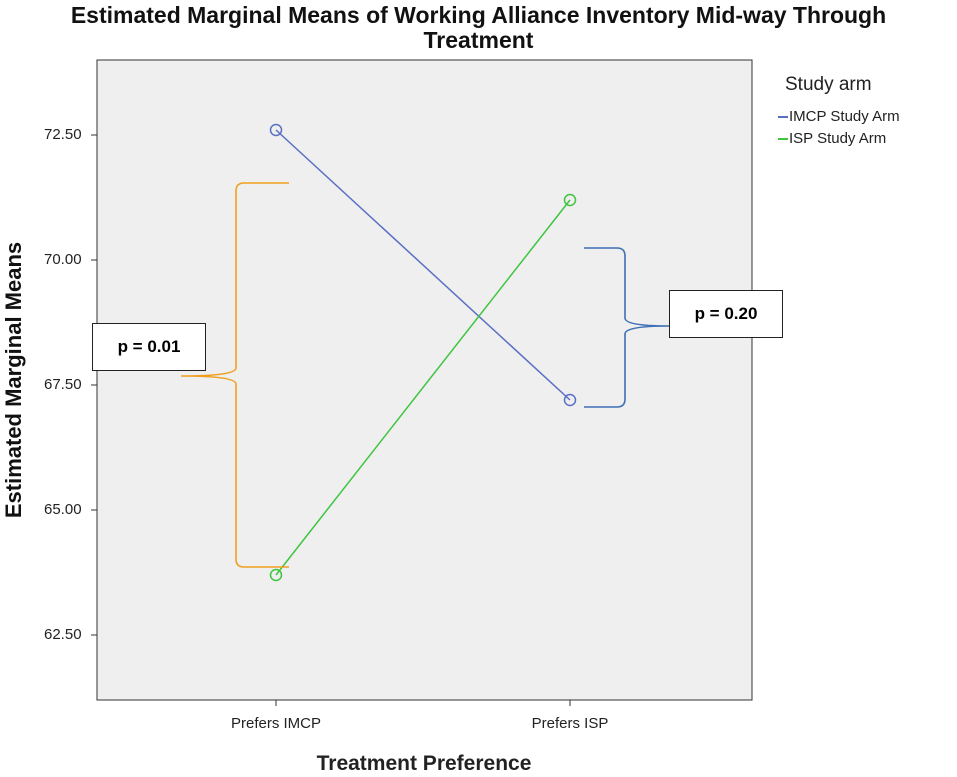  What do you see at coordinates (234, 375) in the screenshot?
I see `brace-left` at bounding box center [234, 375].